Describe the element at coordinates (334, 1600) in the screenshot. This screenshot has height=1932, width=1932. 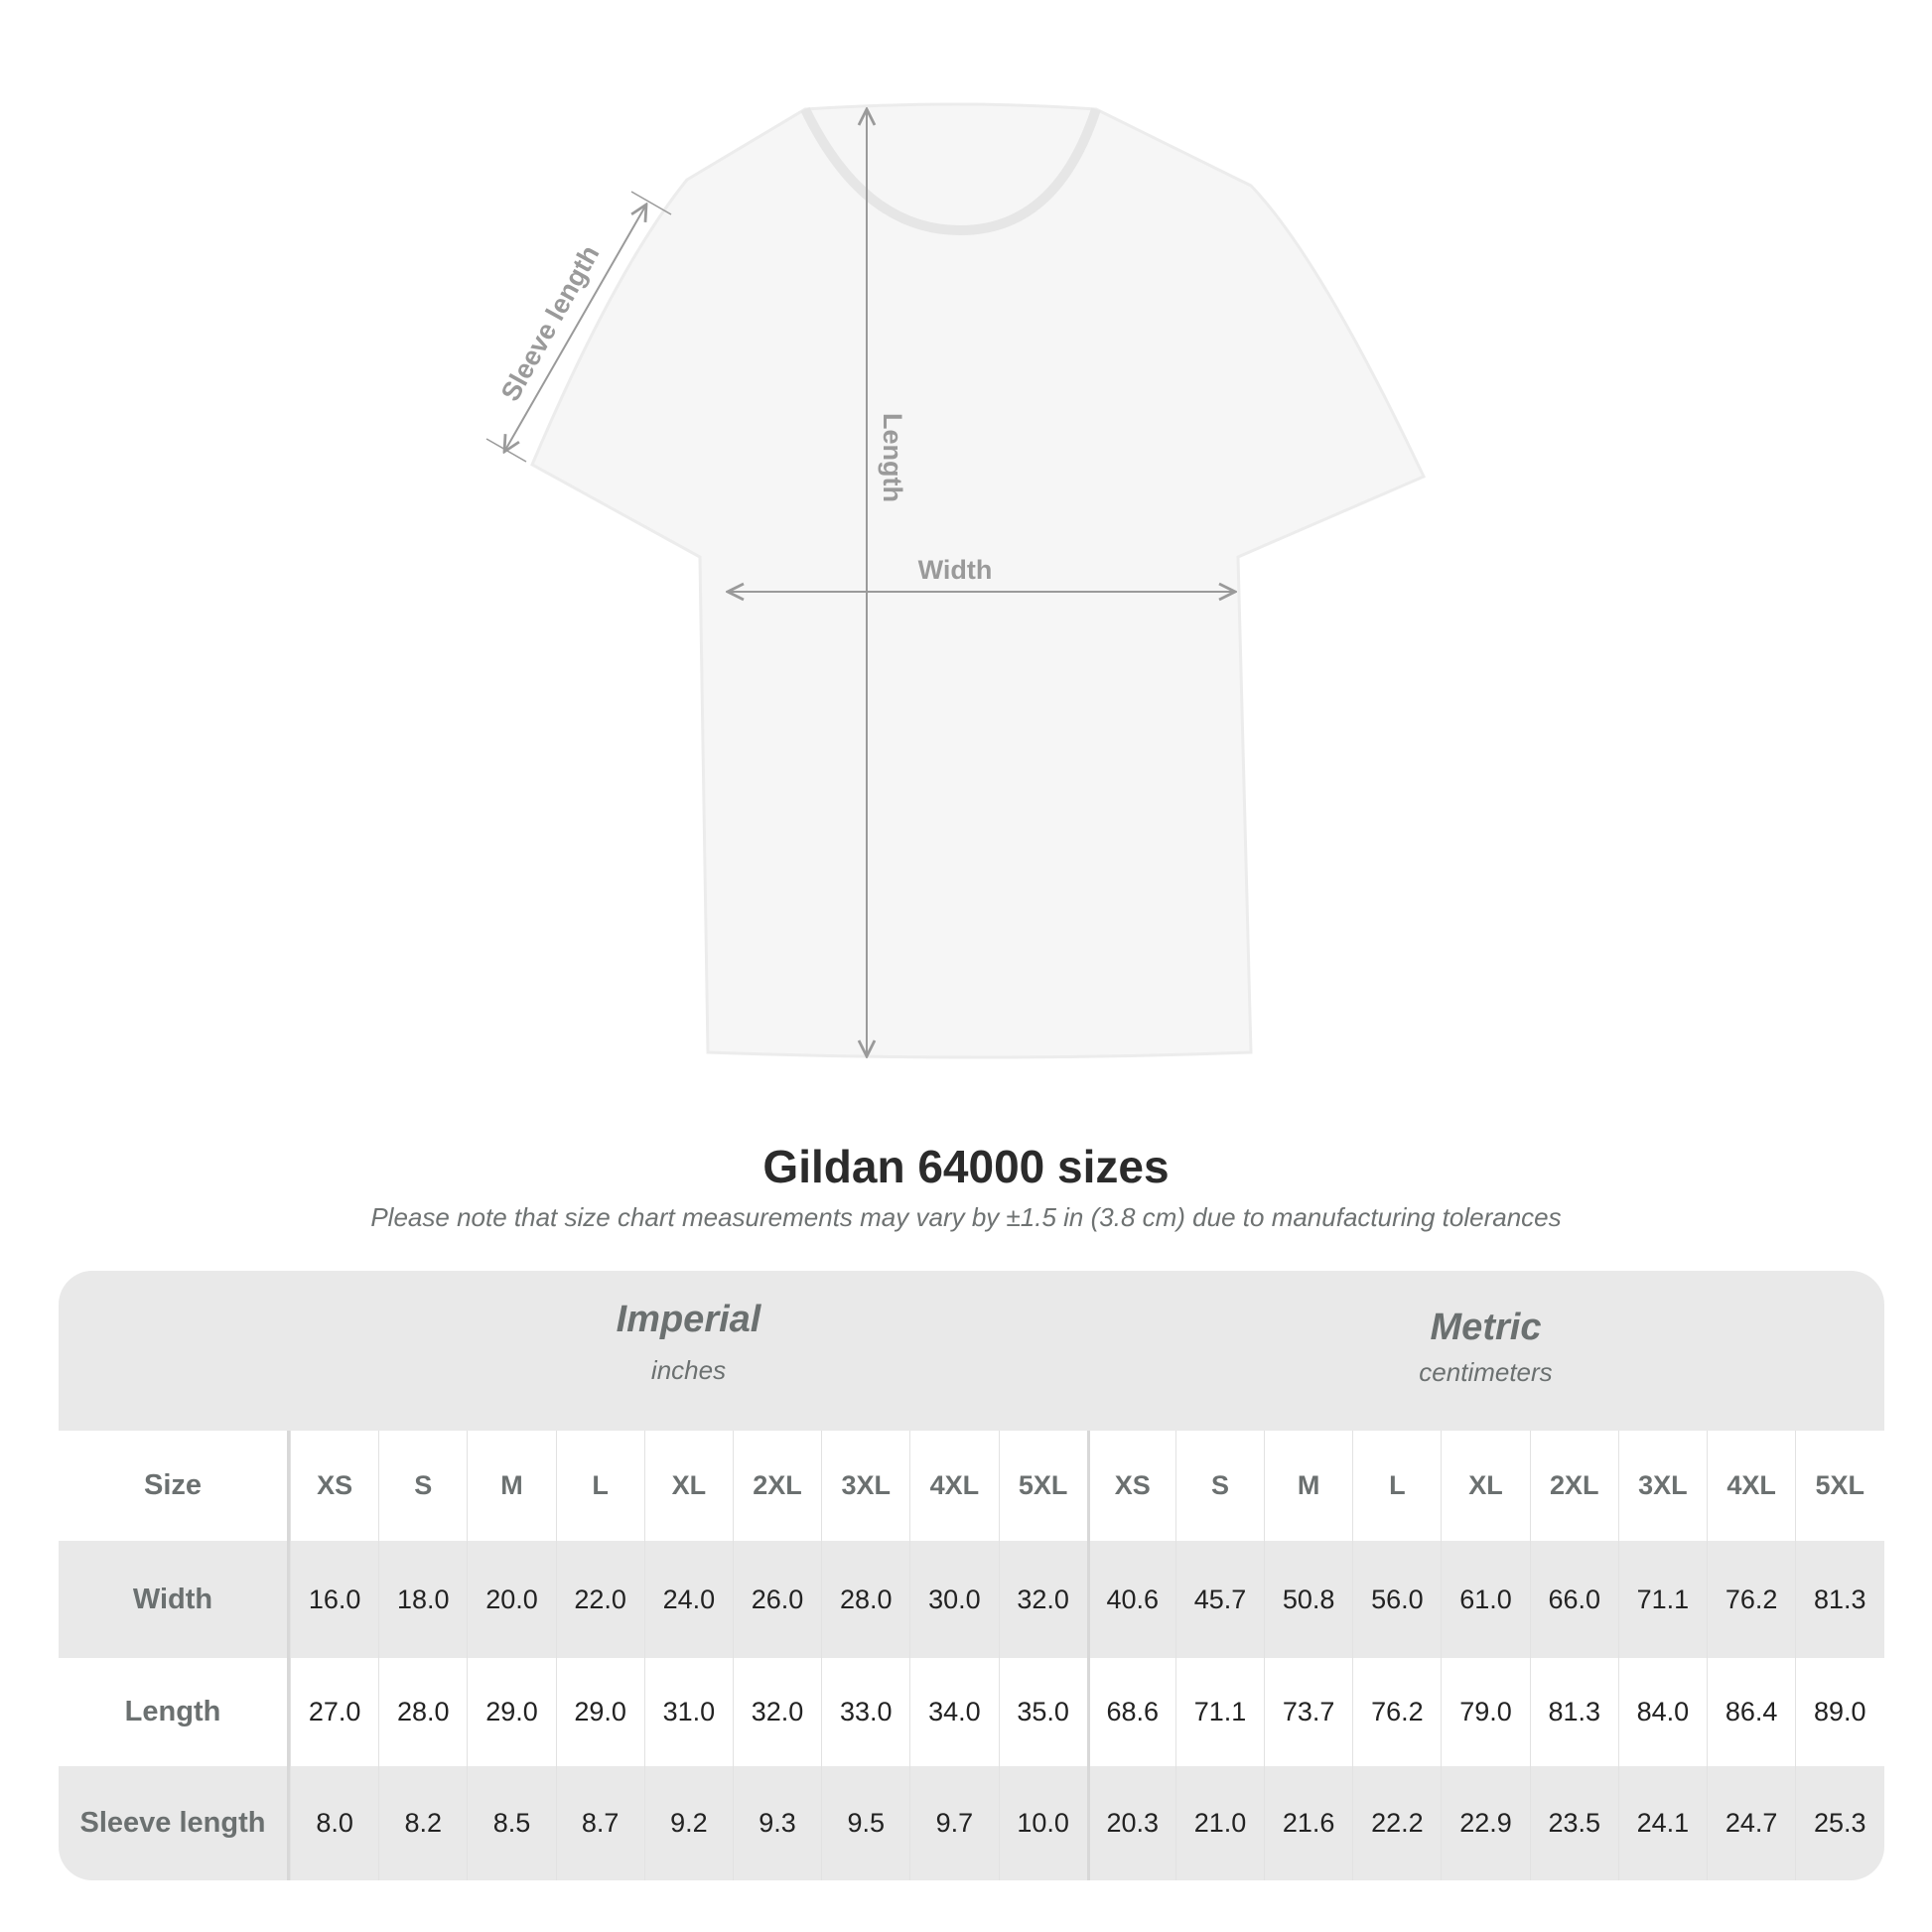
I see `imperial-value-cell: 16.0` at that location.